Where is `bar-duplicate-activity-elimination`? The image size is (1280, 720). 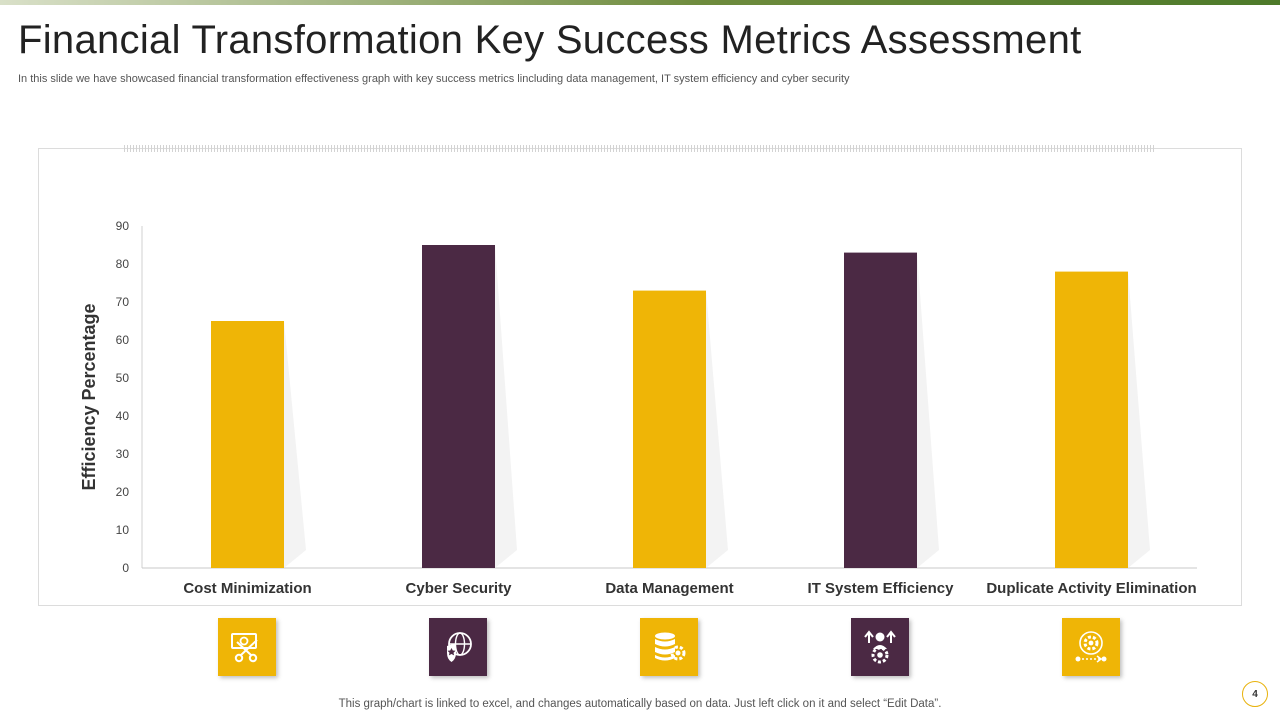
bar-duplicate-activity-elimination is located at coordinates (1091, 419).